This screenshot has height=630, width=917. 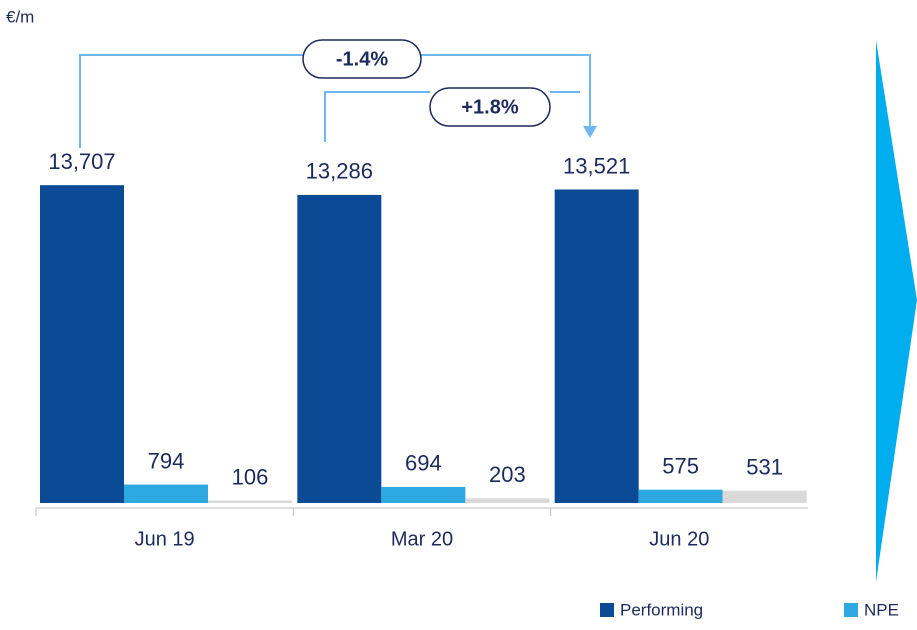 I want to click on data-label: 106, so click(x=250, y=476).